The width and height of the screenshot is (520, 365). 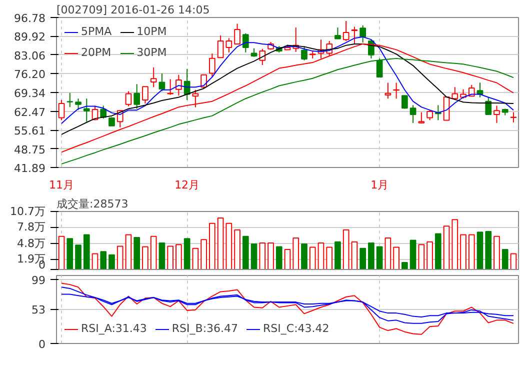 I want to click on y-tick-label: 99, so click(x=39, y=280).